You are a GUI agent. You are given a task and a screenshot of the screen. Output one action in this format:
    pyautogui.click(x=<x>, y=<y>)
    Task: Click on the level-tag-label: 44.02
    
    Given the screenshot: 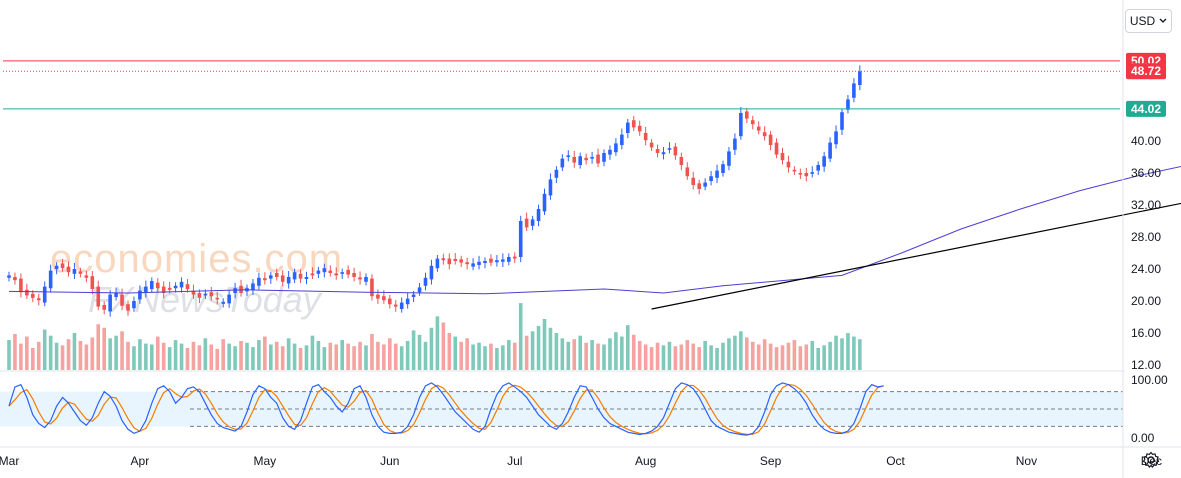 What is the action you would take?
    pyautogui.click(x=1146, y=109)
    